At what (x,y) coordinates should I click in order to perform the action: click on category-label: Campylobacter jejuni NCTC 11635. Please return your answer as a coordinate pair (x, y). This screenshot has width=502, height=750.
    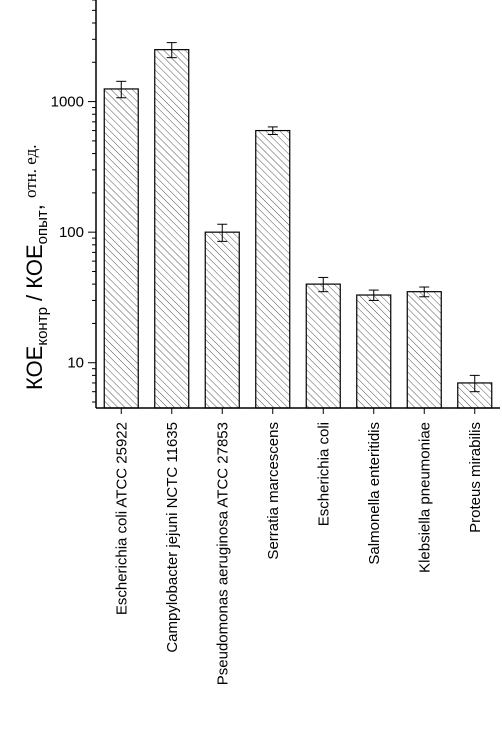
    Looking at the image, I should click on (172, 537).